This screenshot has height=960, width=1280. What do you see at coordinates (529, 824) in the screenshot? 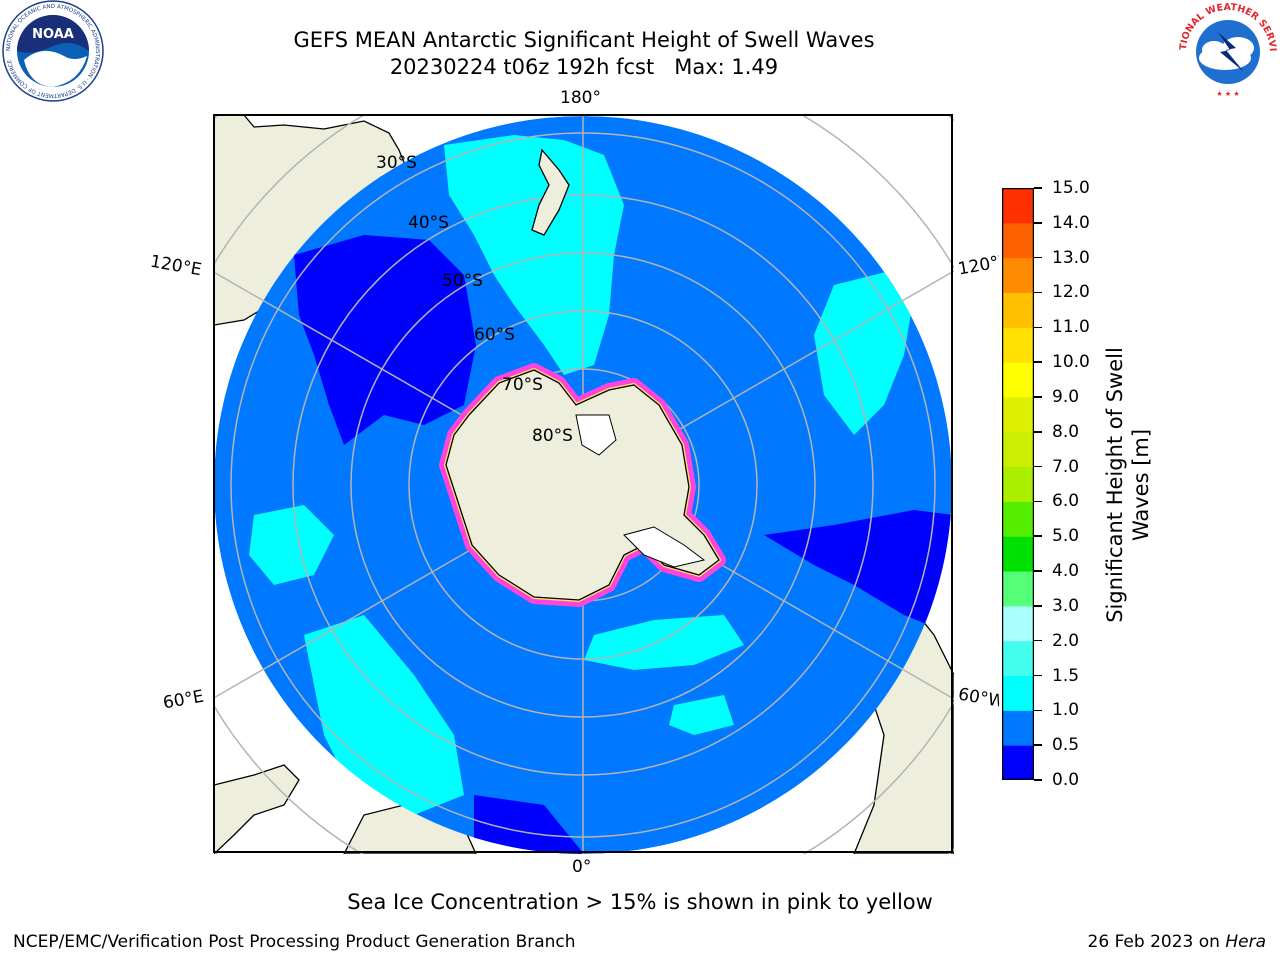
I see `swell-bin-0-0.5-south-atlantic` at bounding box center [529, 824].